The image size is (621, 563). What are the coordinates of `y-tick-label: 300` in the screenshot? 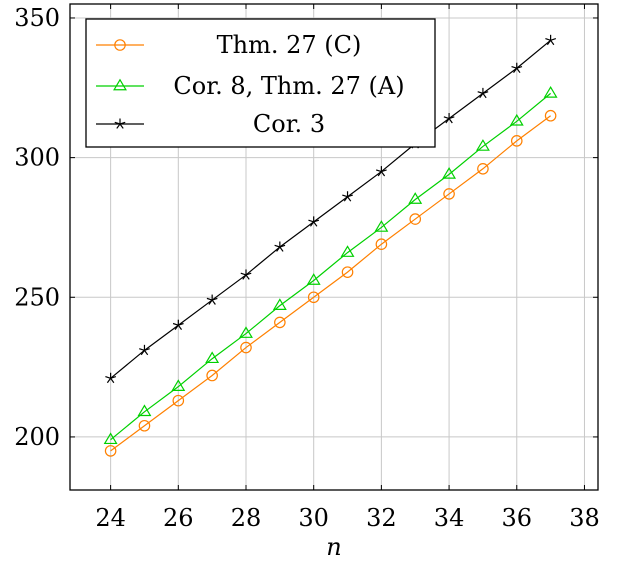 It's located at (37, 158).